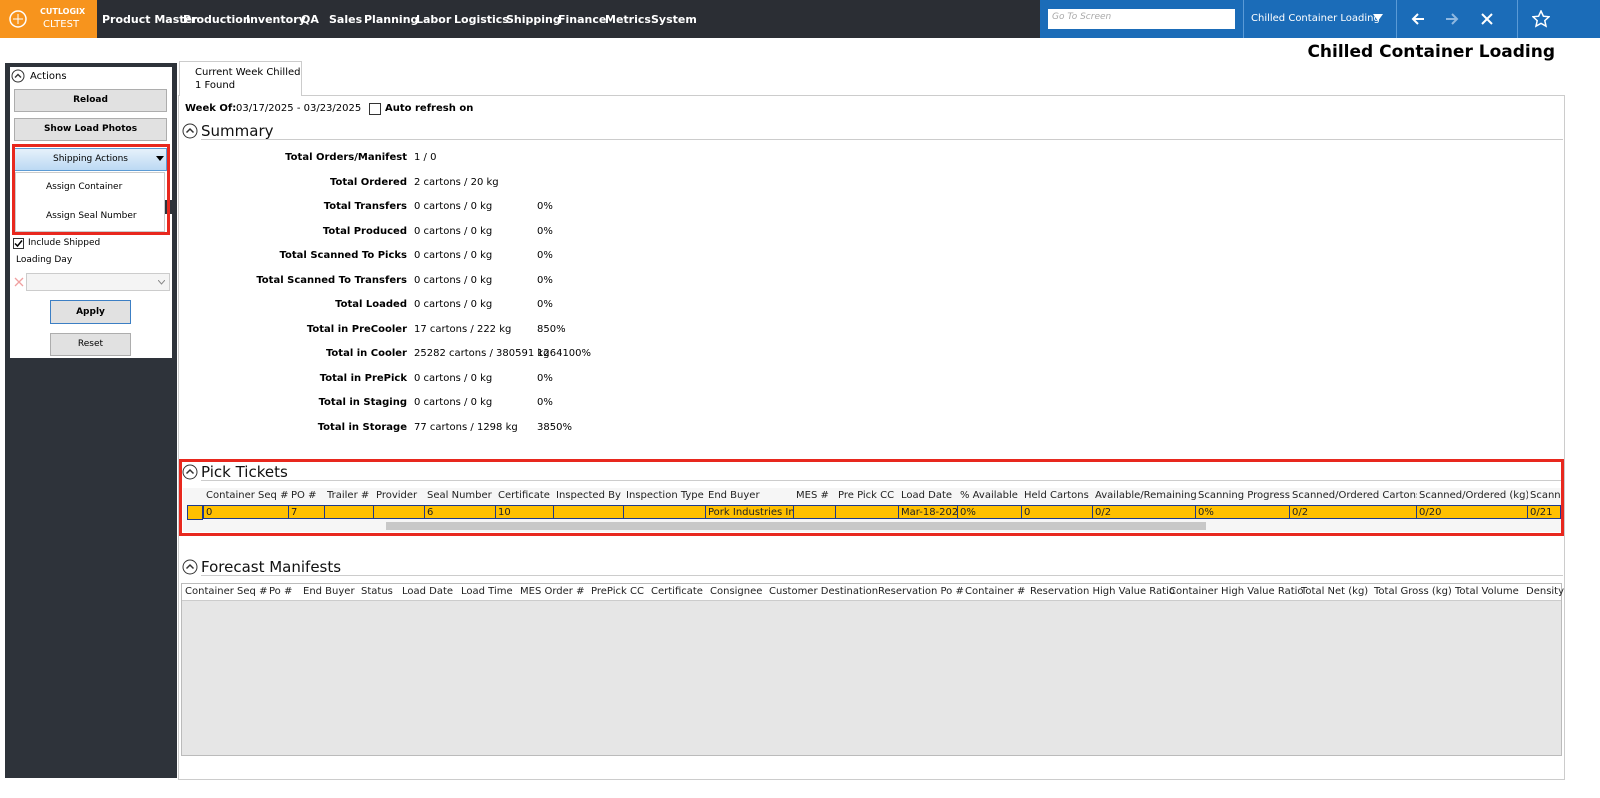  I want to click on column-header: Scanned/Ordered Cartons, so click(1354, 495).